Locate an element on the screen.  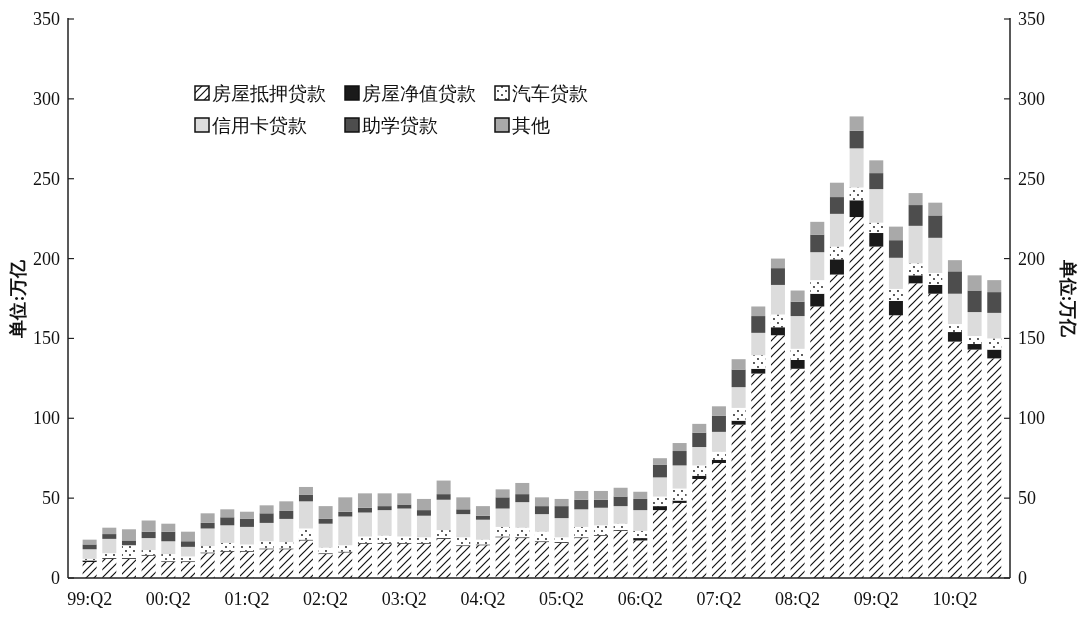
x-tick-label: 10:Q2 is located at coordinates (955, 599).